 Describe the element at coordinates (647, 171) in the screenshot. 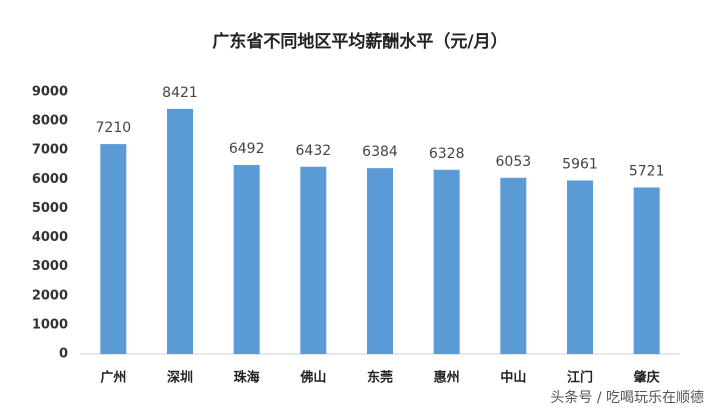

I see `value-label: 5721` at that location.